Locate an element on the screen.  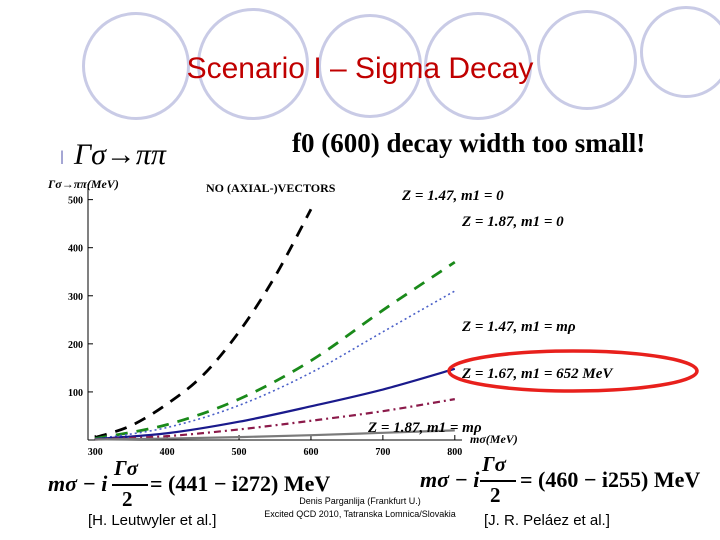
y-axis-label: Γσ→ππ(MeV) is located at coordinates (83, 184).